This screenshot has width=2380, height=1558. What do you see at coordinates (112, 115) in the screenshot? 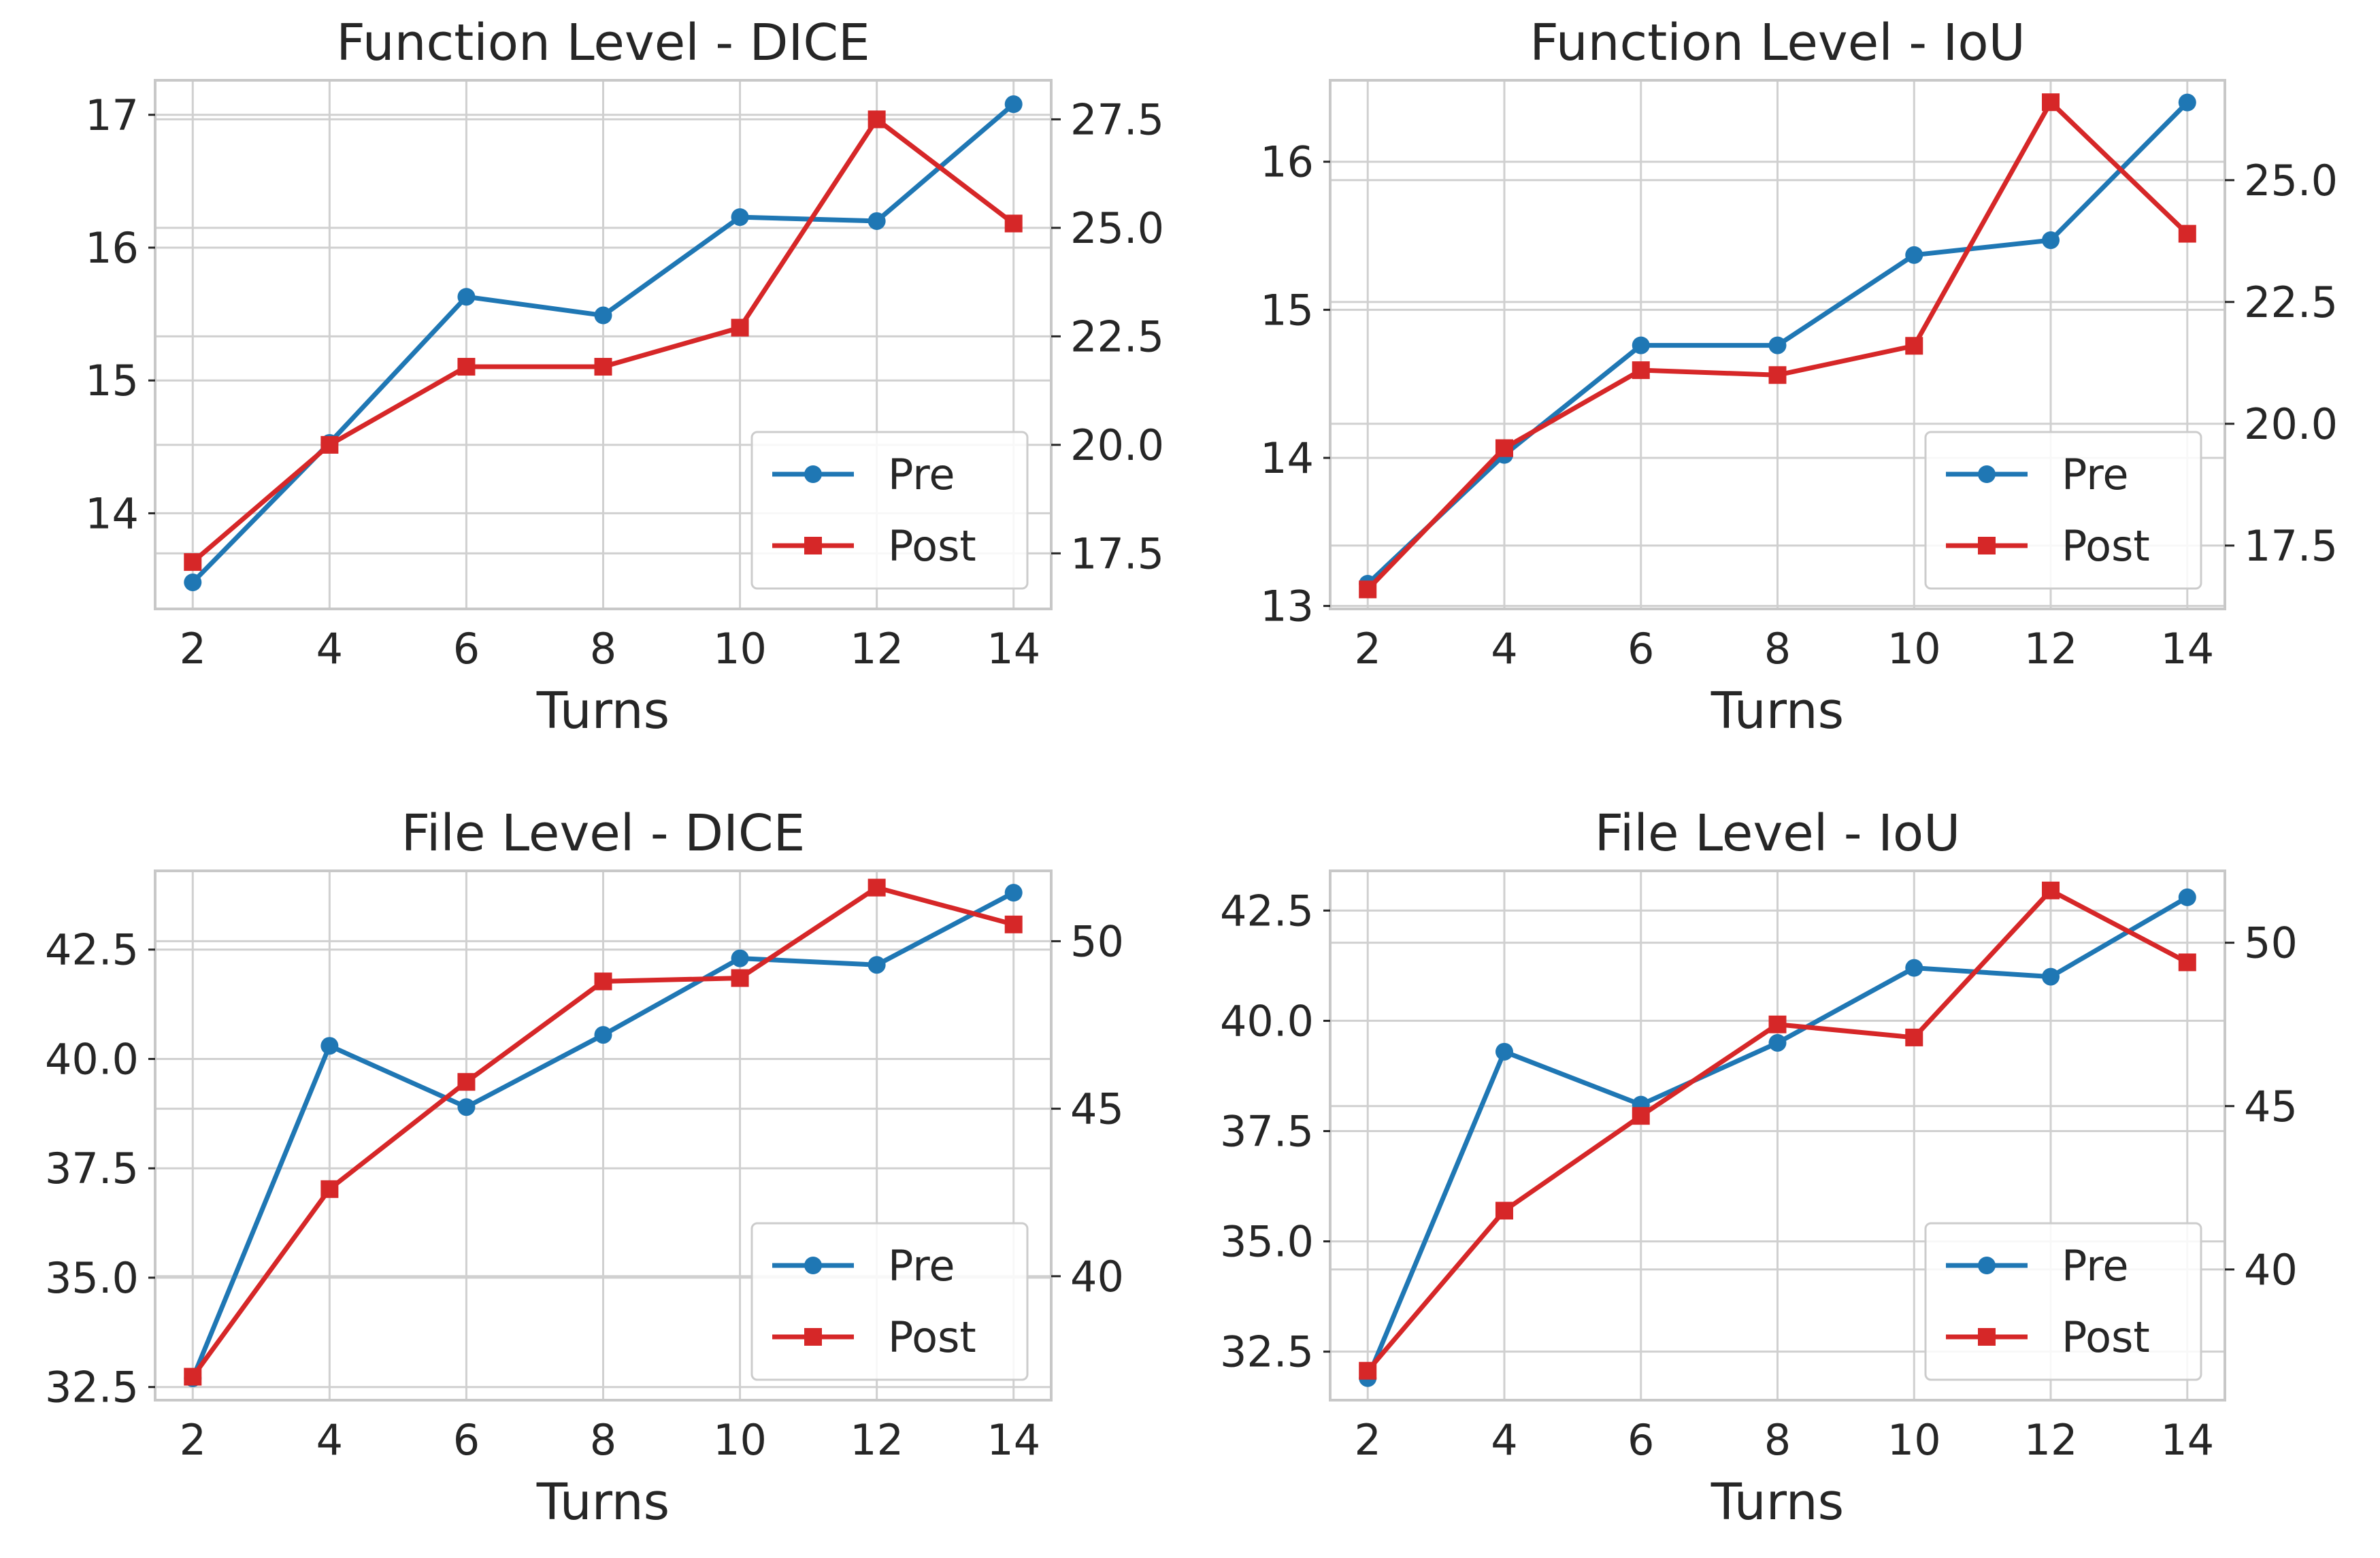
I see `y-left-tick-label: 17` at bounding box center [112, 115].